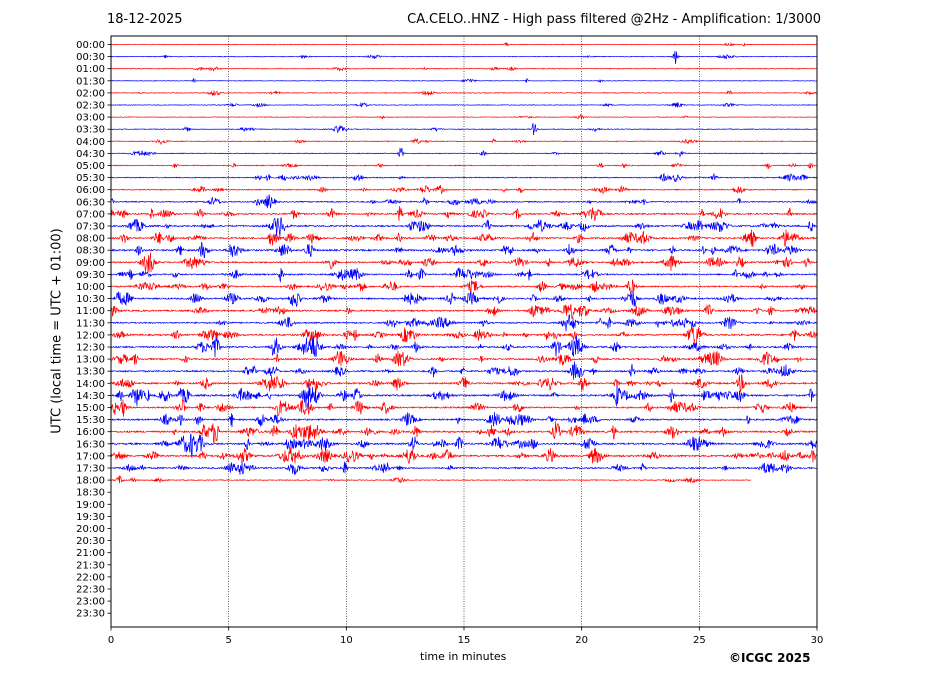  What do you see at coordinates (90, 263) in the screenshot?
I see `y-tick-label: 09:00` at bounding box center [90, 263].